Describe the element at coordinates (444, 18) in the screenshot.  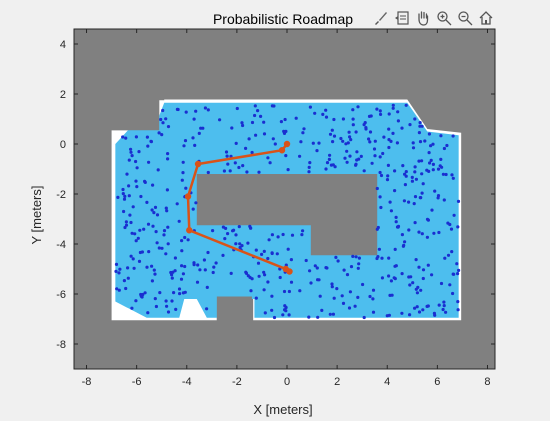
I see `zoom-in-icon` at that location.